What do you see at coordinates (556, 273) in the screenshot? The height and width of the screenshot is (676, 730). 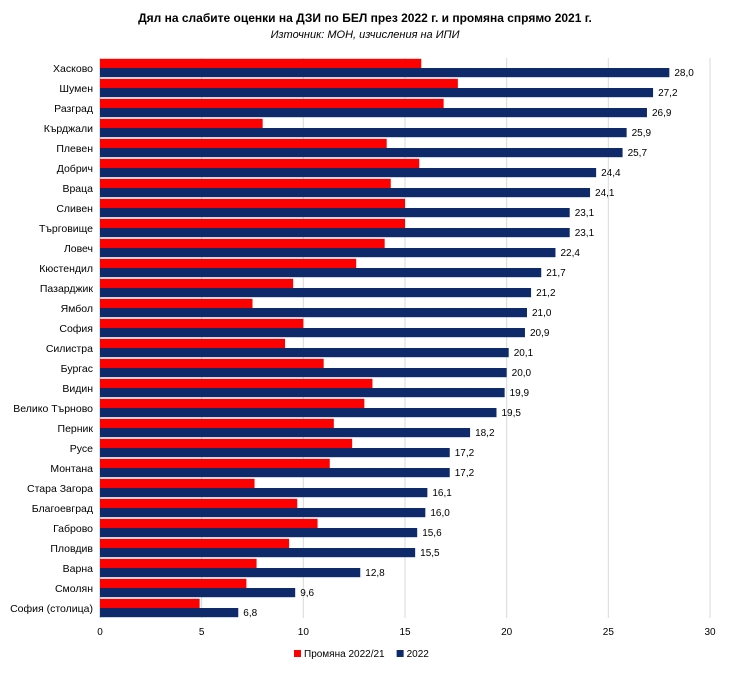 I see `data-label: 21,7` at bounding box center [556, 273].